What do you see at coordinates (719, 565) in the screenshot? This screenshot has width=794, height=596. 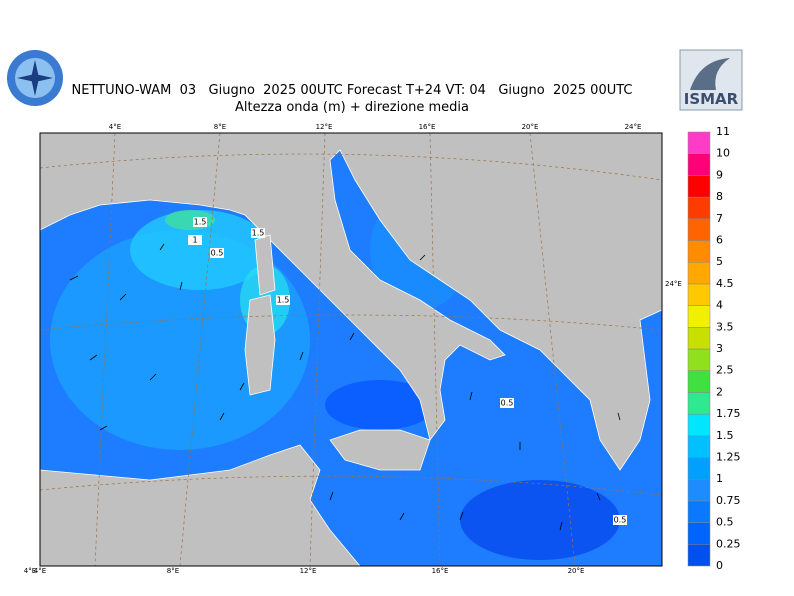 I see `colorbar-label: 0` at bounding box center [719, 565].